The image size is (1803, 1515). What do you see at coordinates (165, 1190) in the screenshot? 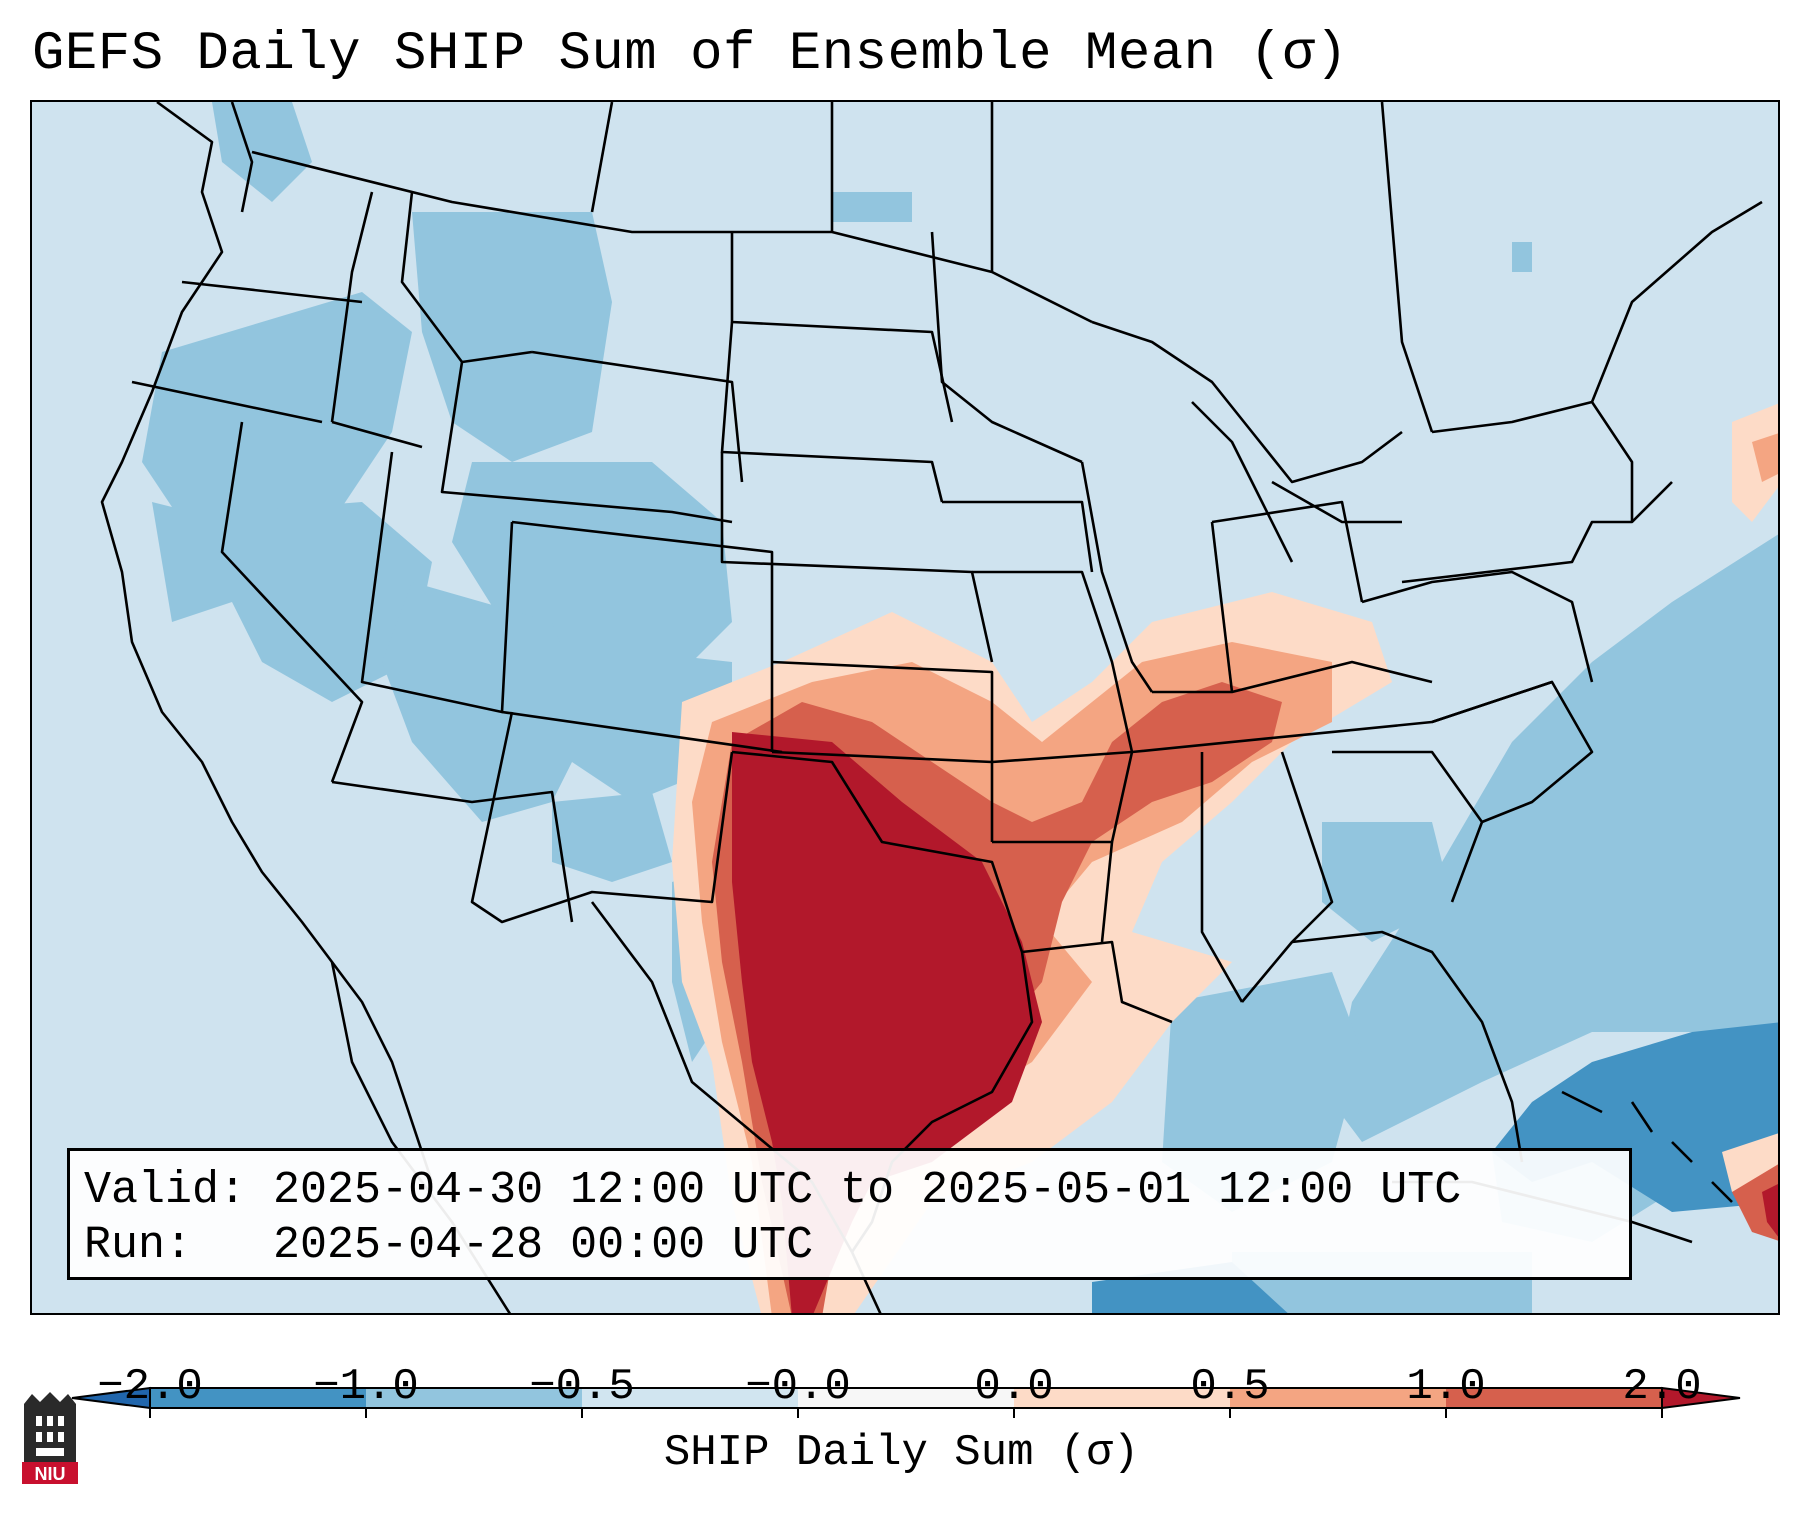
I see `valid-label: Valid:` at bounding box center [165, 1190].